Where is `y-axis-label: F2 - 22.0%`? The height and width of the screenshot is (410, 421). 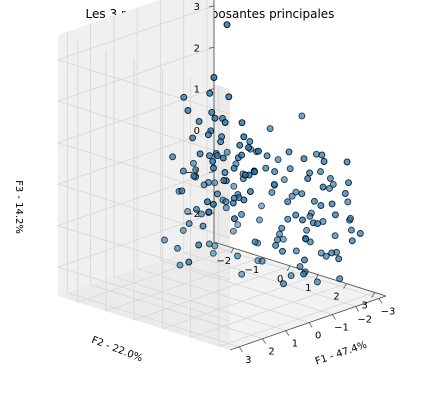 y-axis-label: F2 - 22.0% is located at coordinates (117, 350).